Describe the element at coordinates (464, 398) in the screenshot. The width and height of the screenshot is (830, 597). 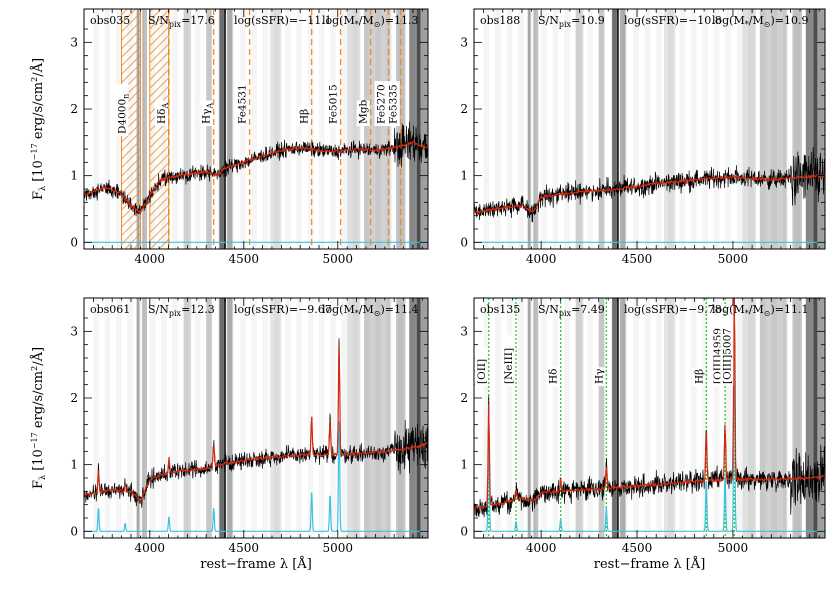
I see `y-tick-label: 2` at that location.